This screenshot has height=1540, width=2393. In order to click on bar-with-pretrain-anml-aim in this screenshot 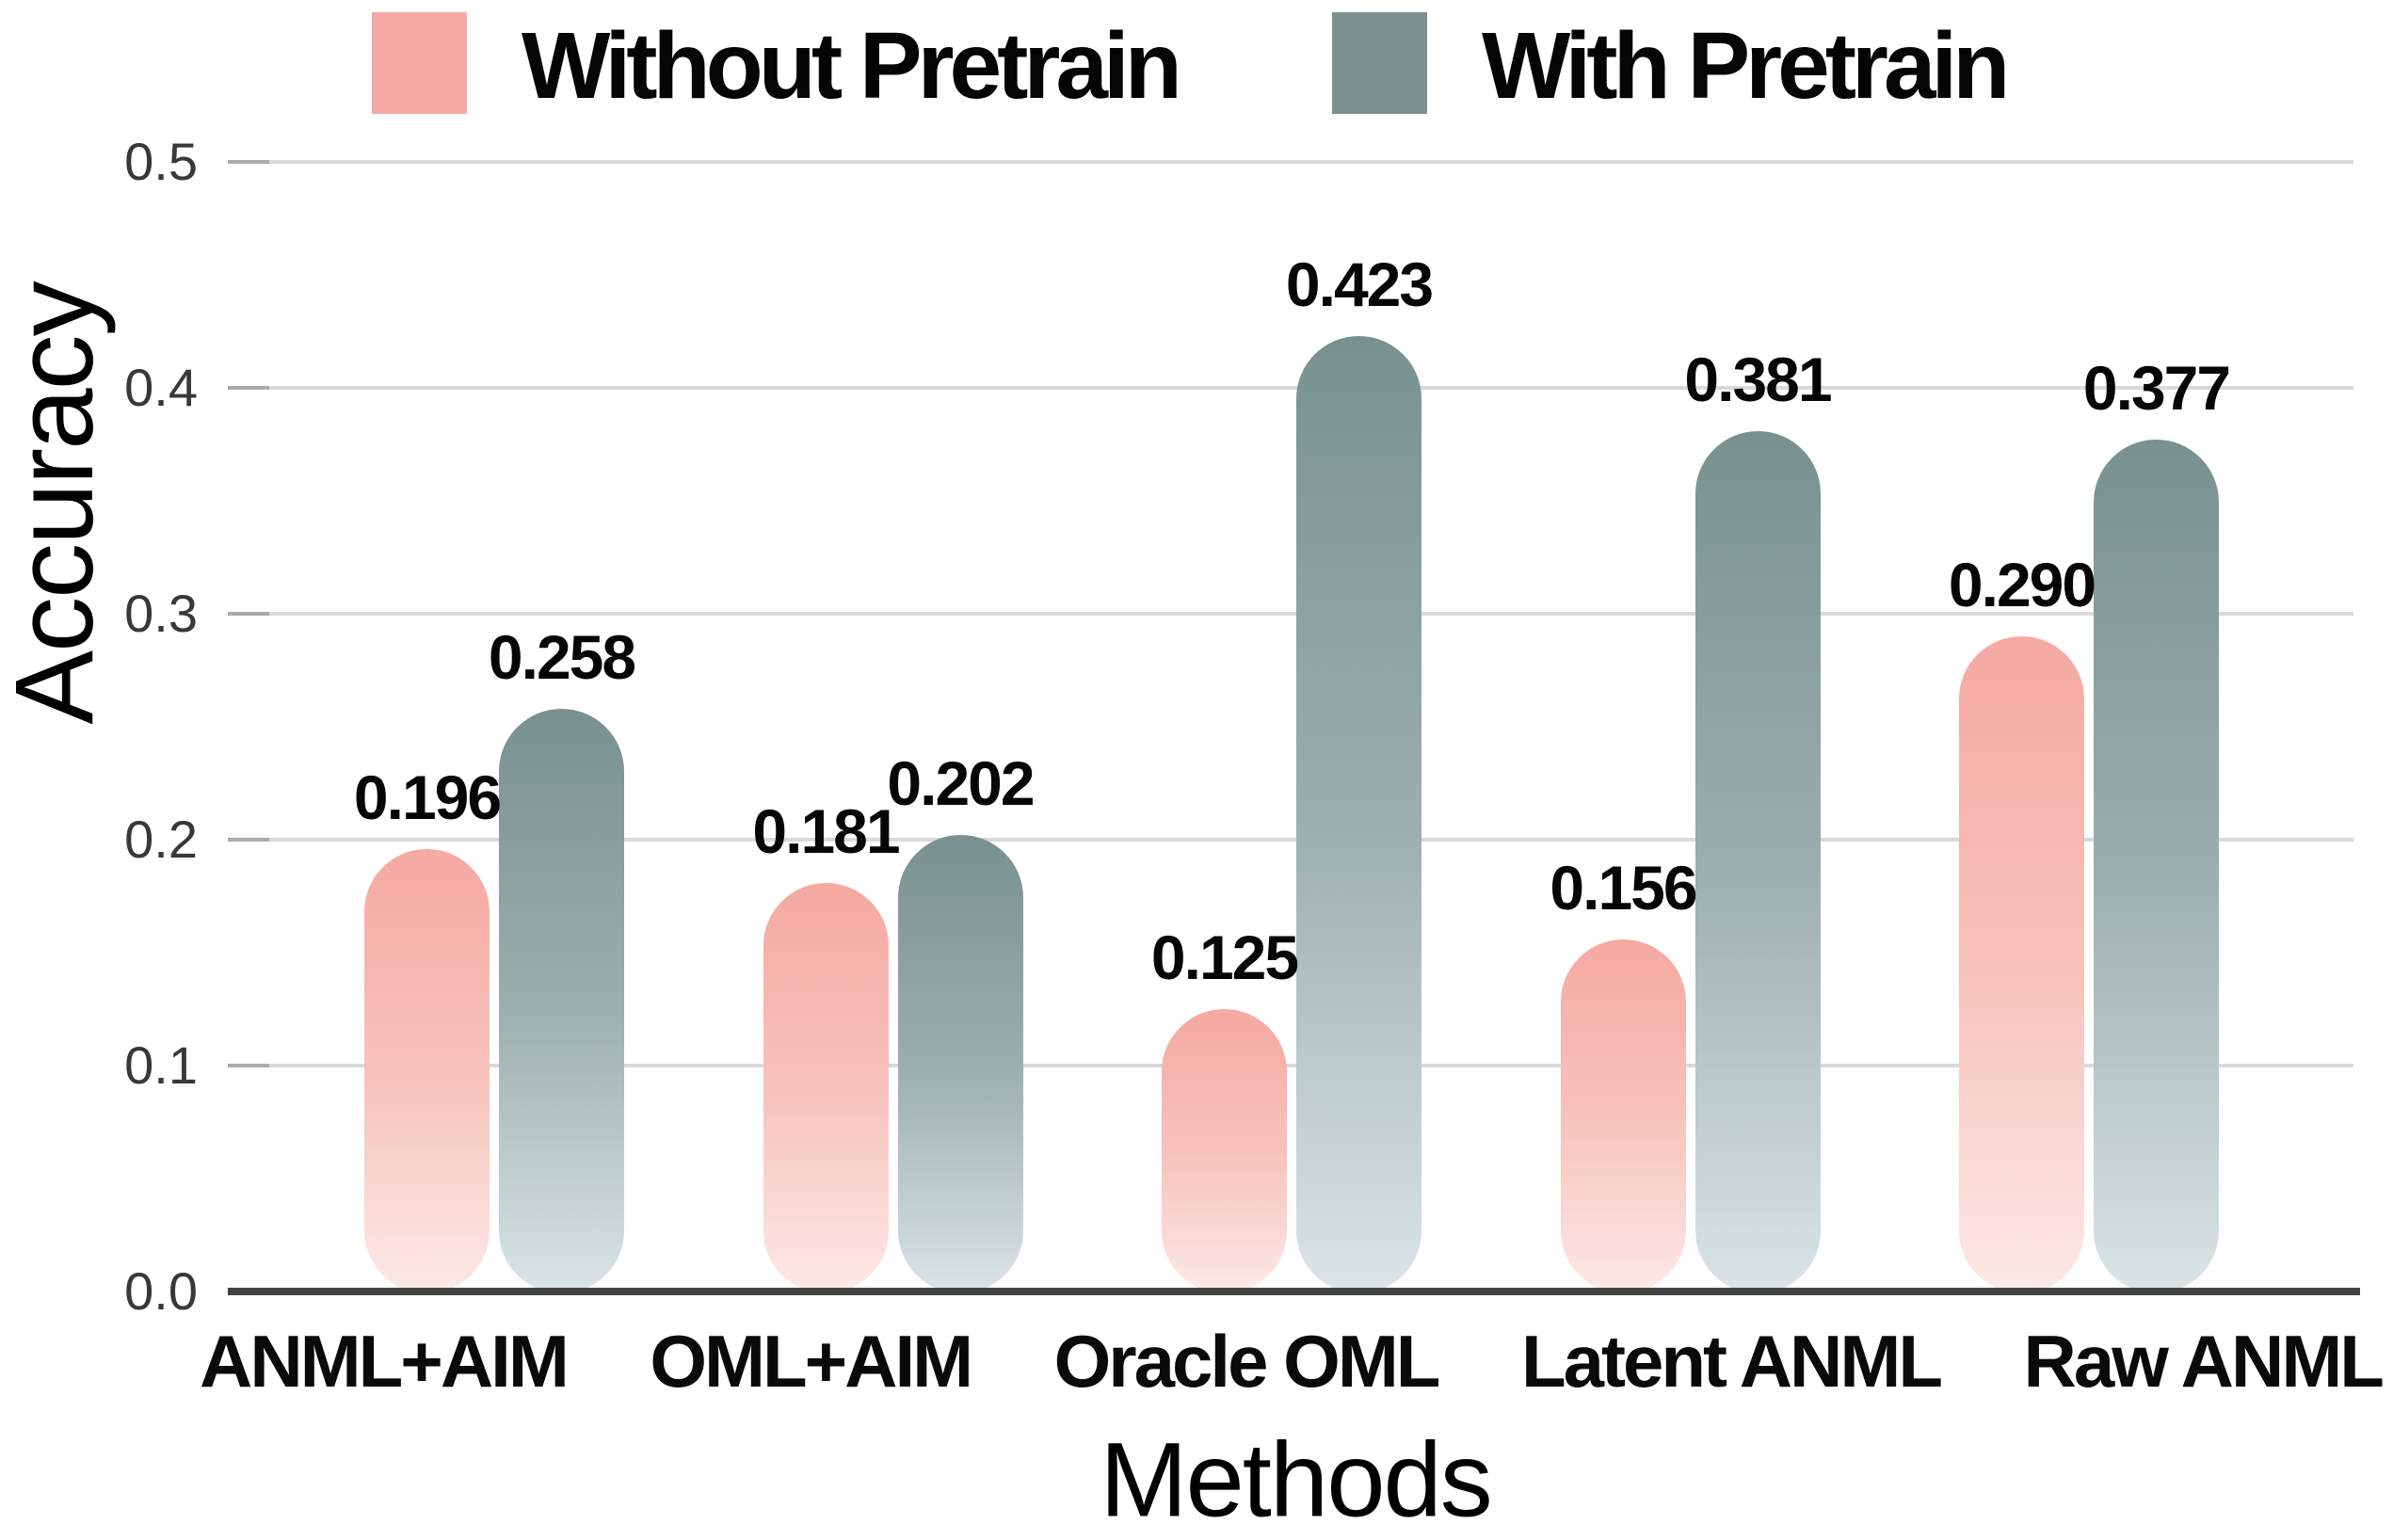, I will do `click(561, 1000)`.